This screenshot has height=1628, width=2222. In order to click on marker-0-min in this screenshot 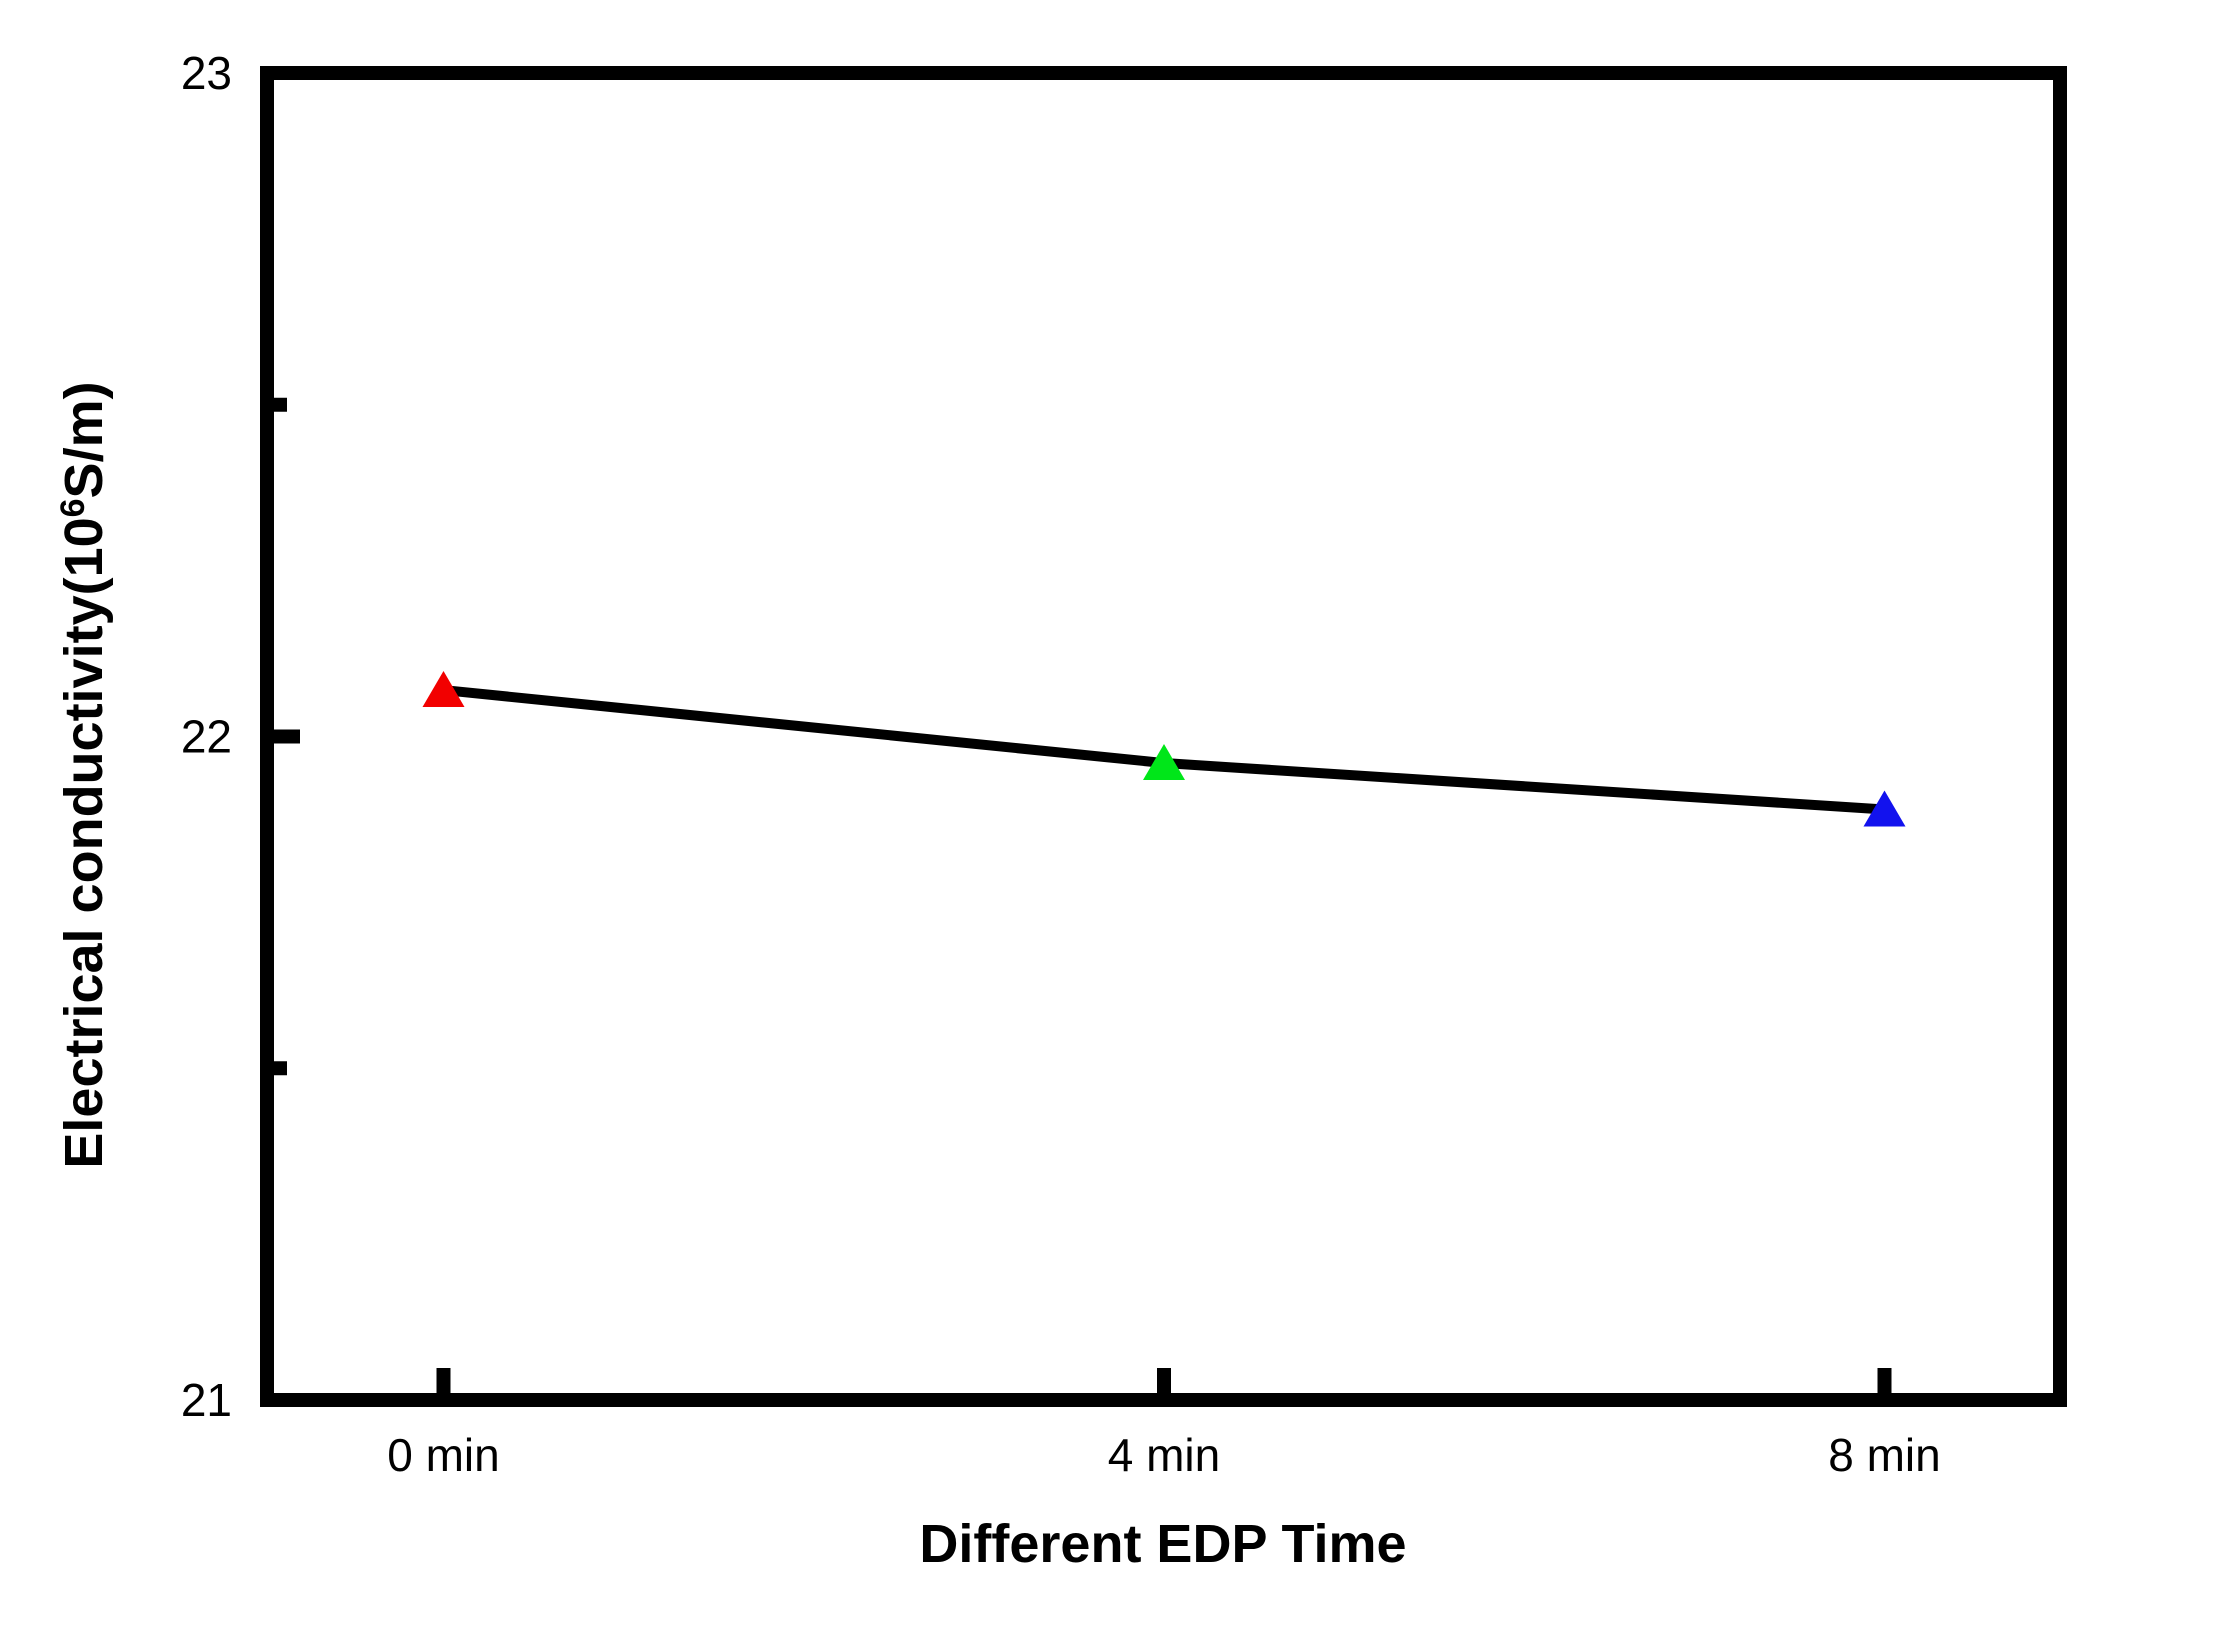, I will do `click(443, 689)`.